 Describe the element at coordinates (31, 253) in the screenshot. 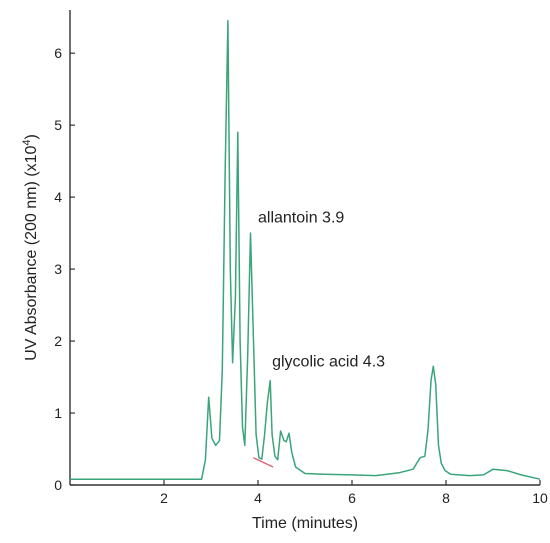

I see `y-axis-title-main: UV Absorbance (200 nm) (x10` at that location.